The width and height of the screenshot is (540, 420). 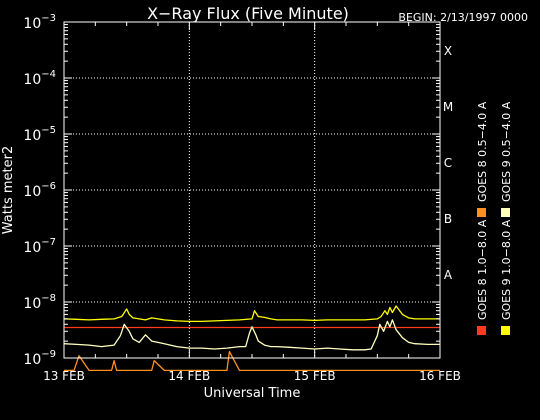 What do you see at coordinates (506, 269) in the screenshot?
I see `legend-label: GOES 9 1.0−8.0 A` at bounding box center [506, 269].